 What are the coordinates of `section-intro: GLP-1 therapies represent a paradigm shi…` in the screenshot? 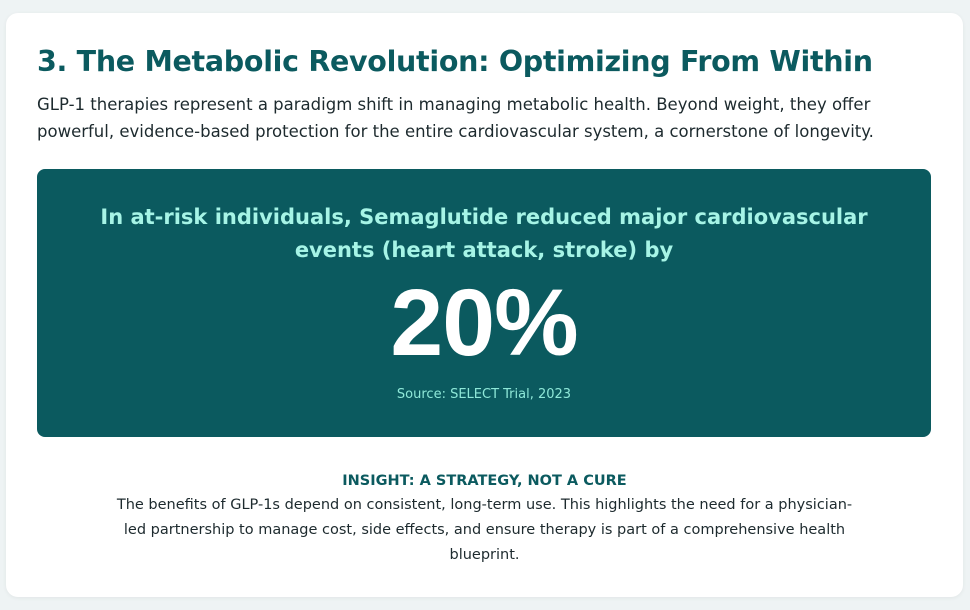 It's located at (455, 118).